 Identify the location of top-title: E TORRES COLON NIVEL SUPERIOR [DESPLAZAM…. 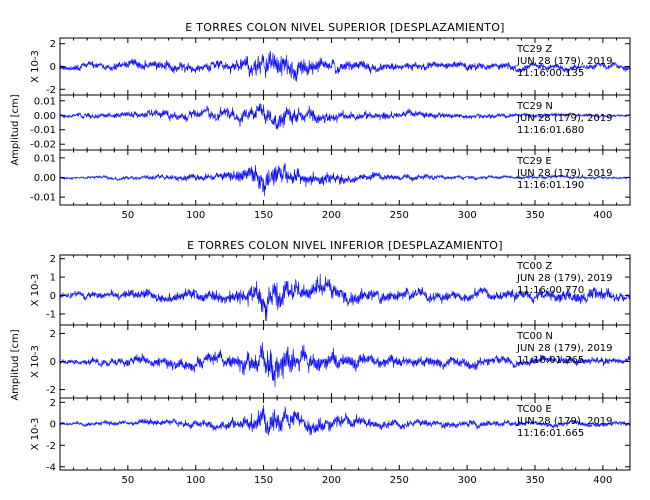
(345, 27).